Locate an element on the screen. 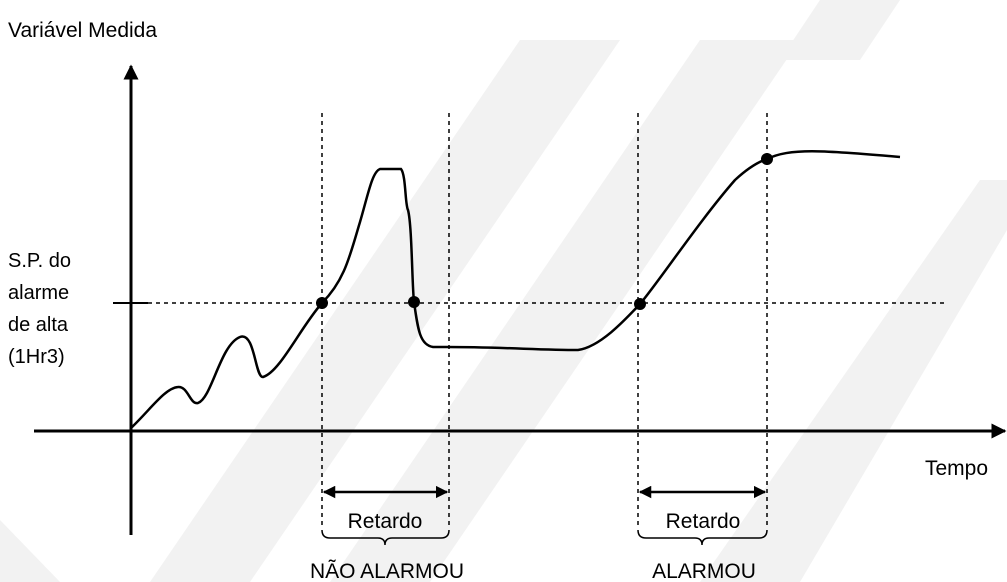 Image resolution: width=1007 pixels, height=582 pixels. setpoint-label-line: alarme is located at coordinates (38, 293).